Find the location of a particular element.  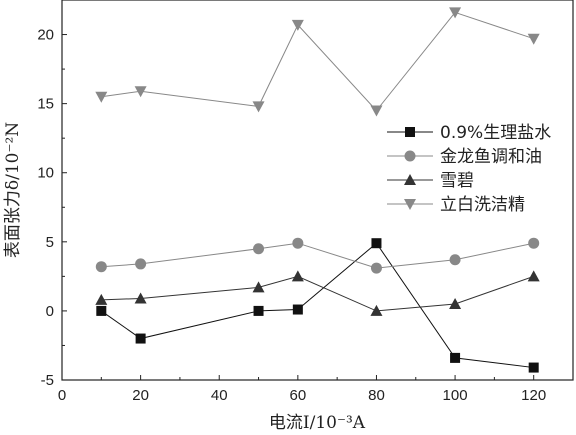

legend-item: 金龙鱼调和油 is located at coordinates (464, 157).